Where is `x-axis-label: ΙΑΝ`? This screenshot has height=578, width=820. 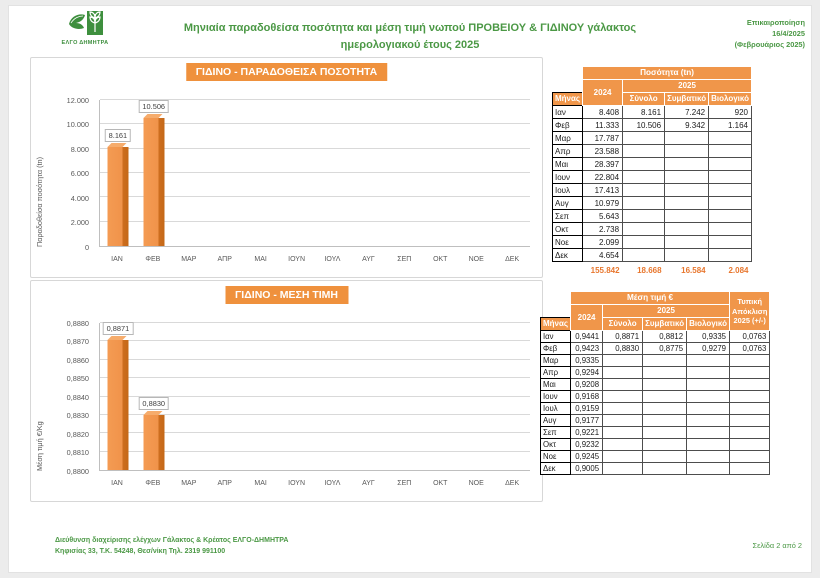
x-axis-label: ΙΑΝ is located at coordinates (117, 259).